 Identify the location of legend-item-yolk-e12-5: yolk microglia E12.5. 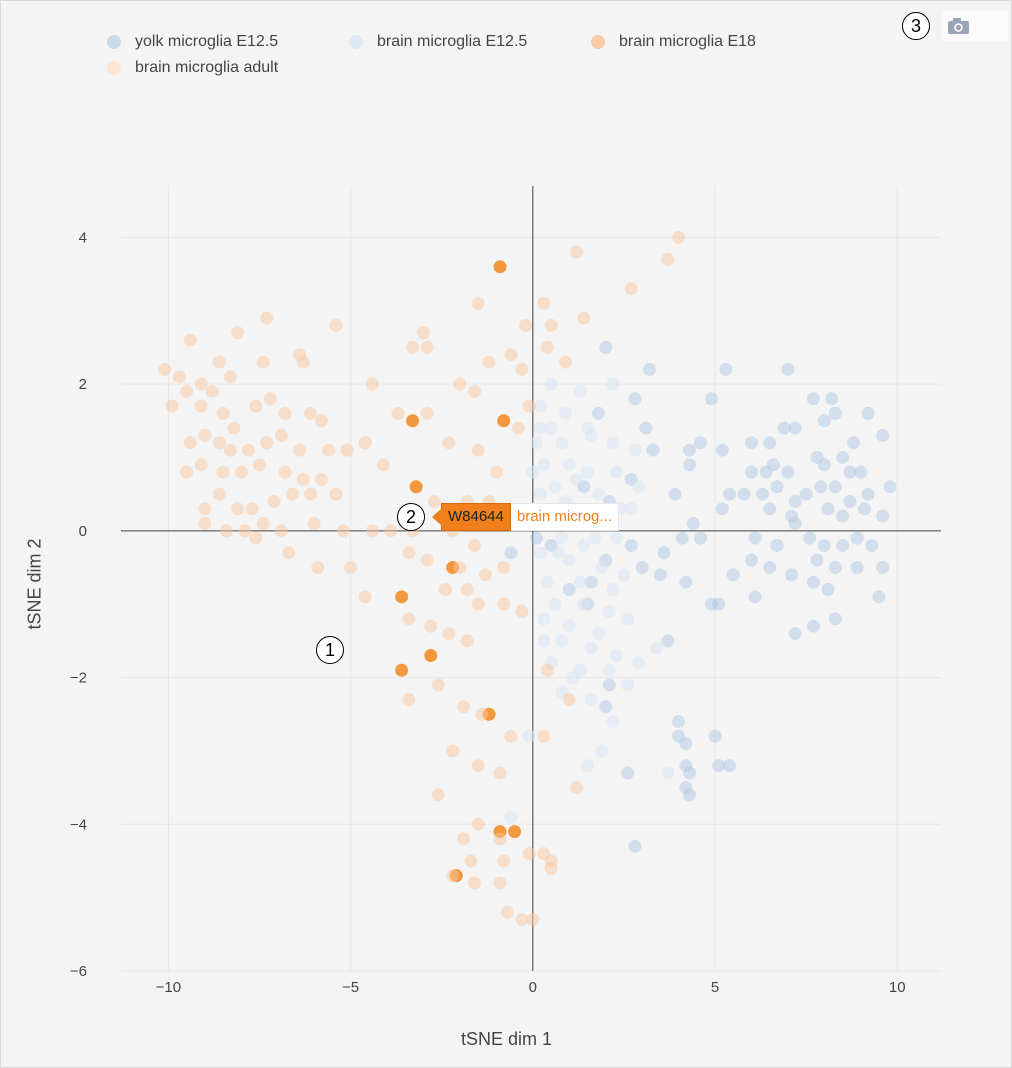
(192, 42).